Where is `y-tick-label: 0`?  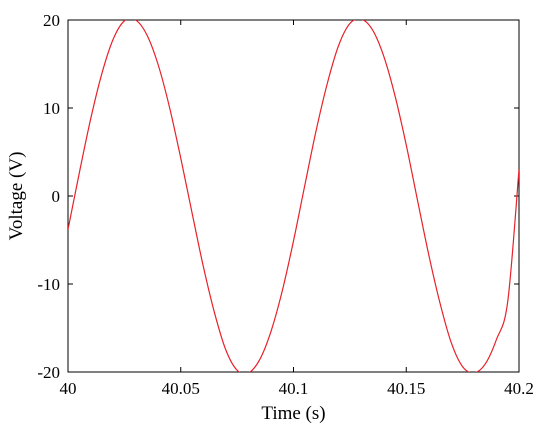 y-tick-label: 0 is located at coordinates (56, 196).